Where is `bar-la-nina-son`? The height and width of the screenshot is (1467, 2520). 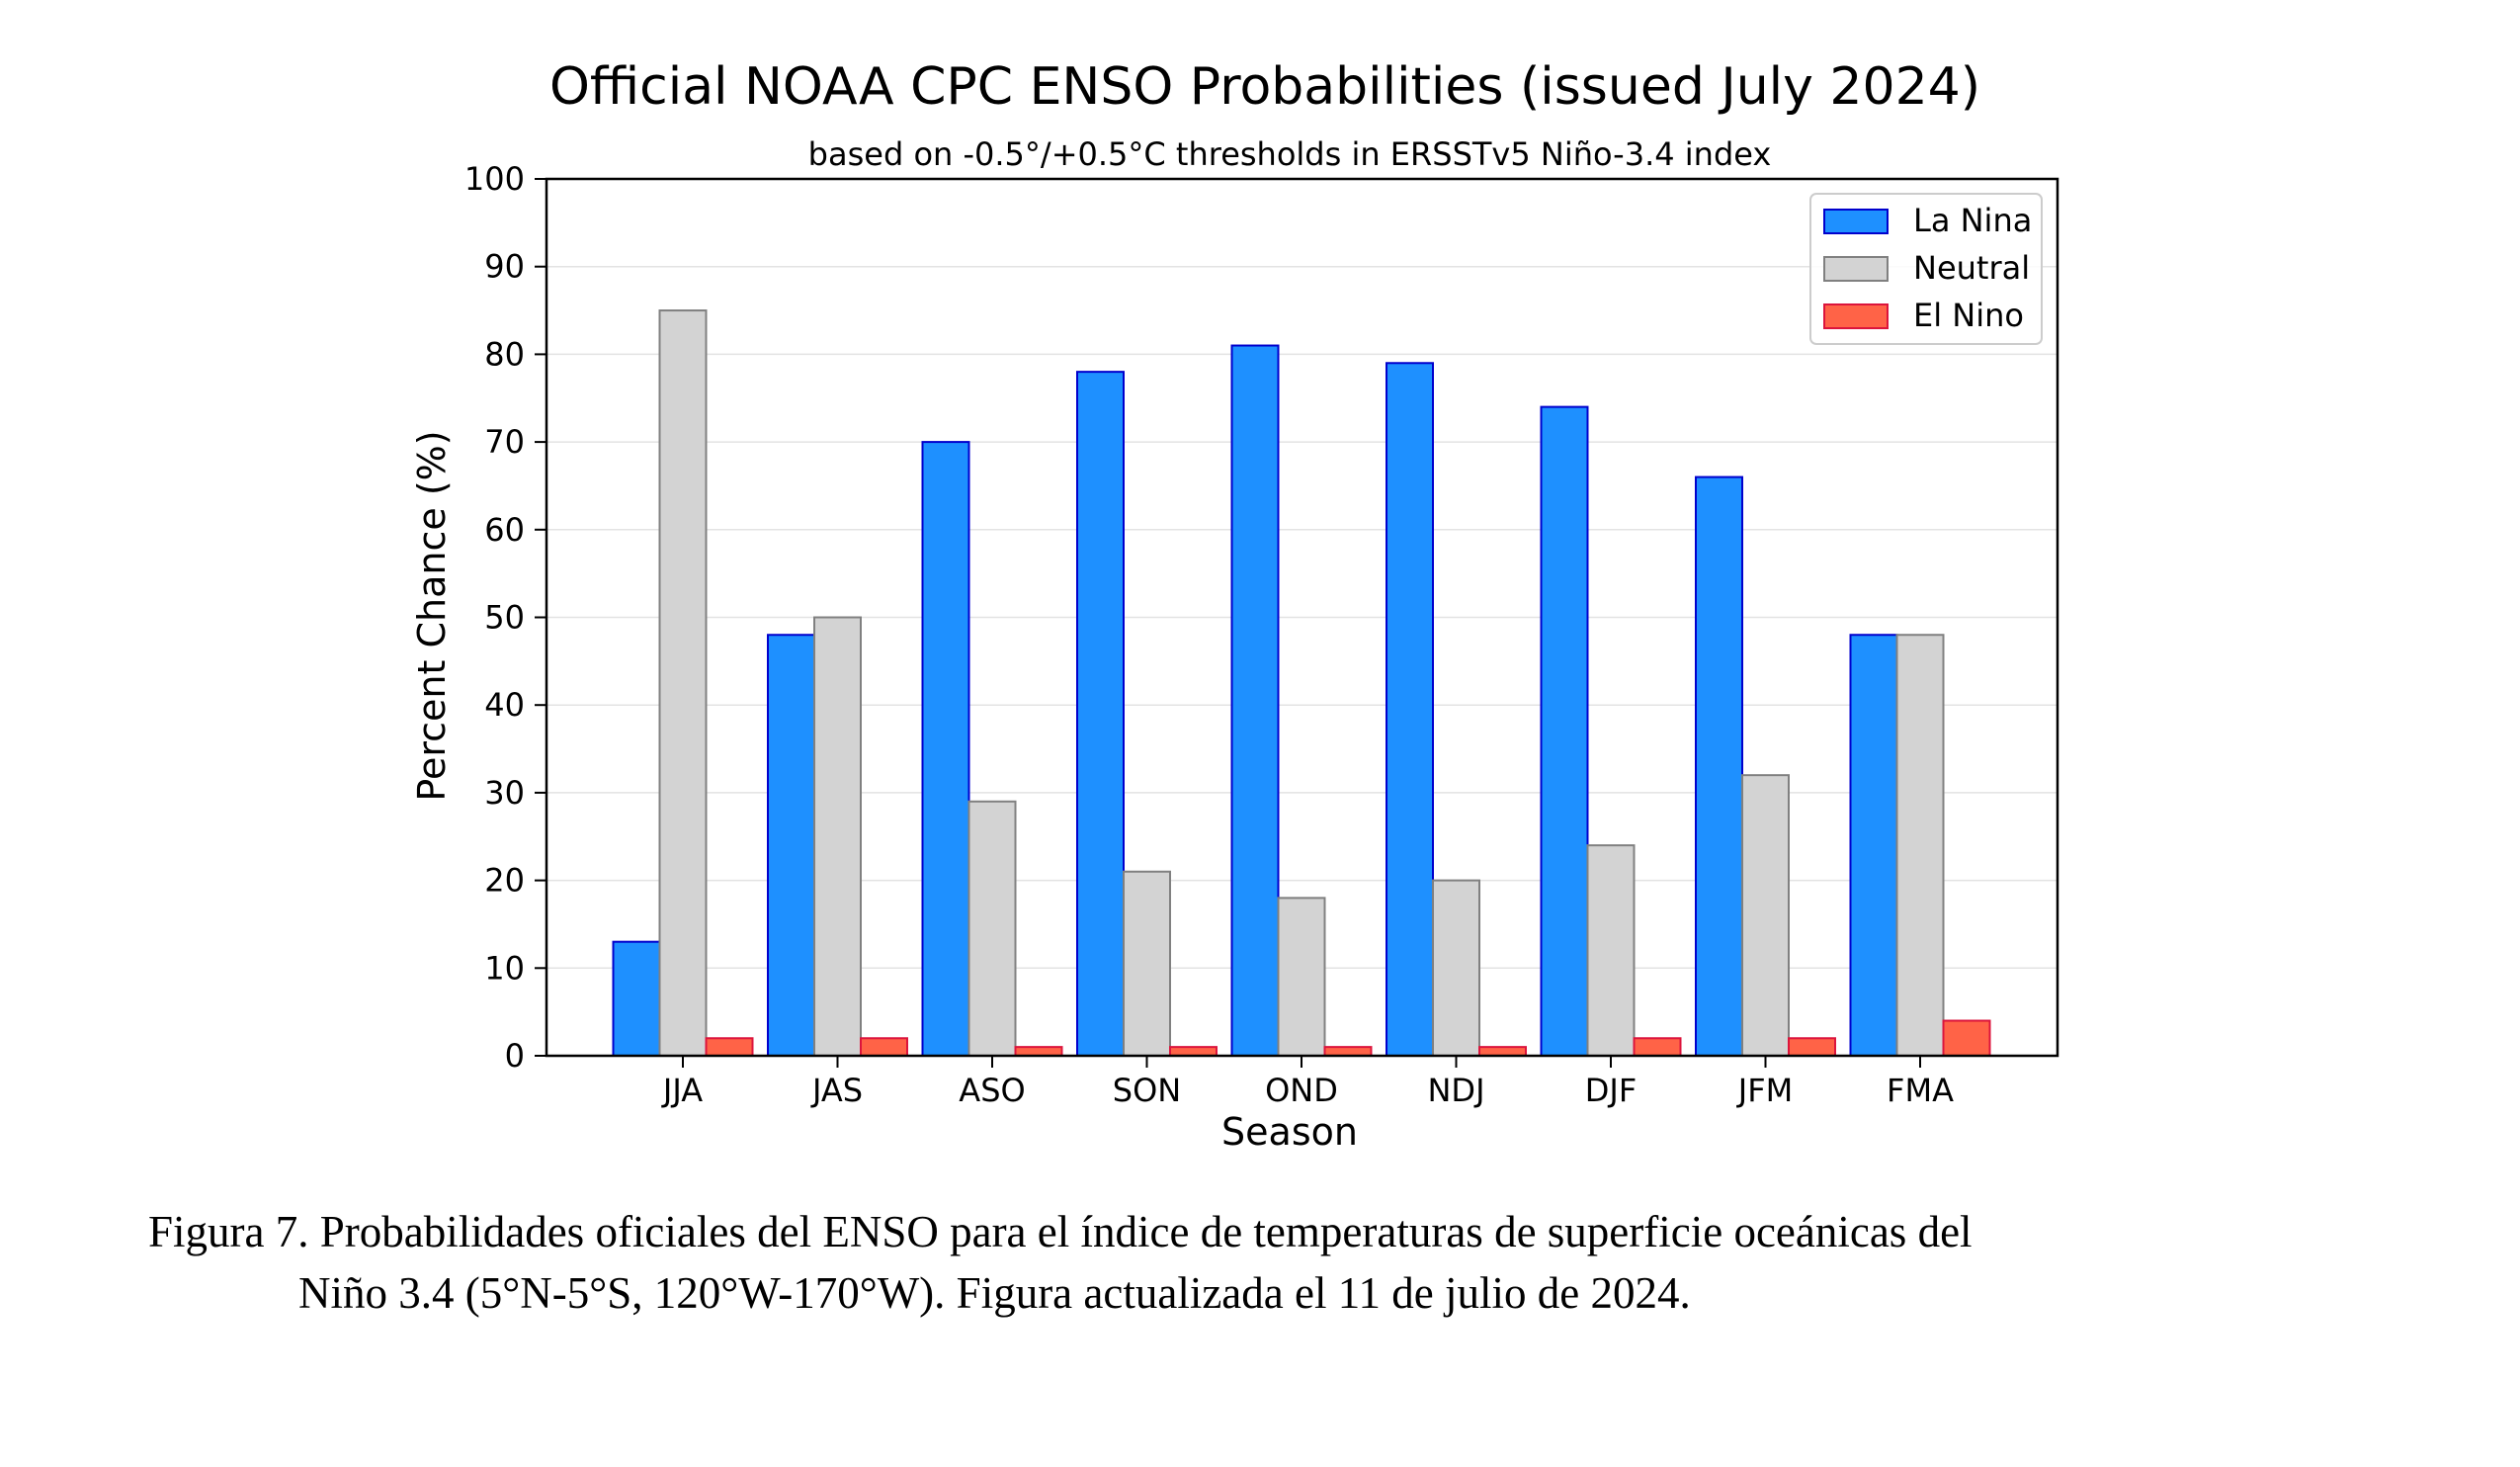 bar-la-nina-son is located at coordinates (1100, 714).